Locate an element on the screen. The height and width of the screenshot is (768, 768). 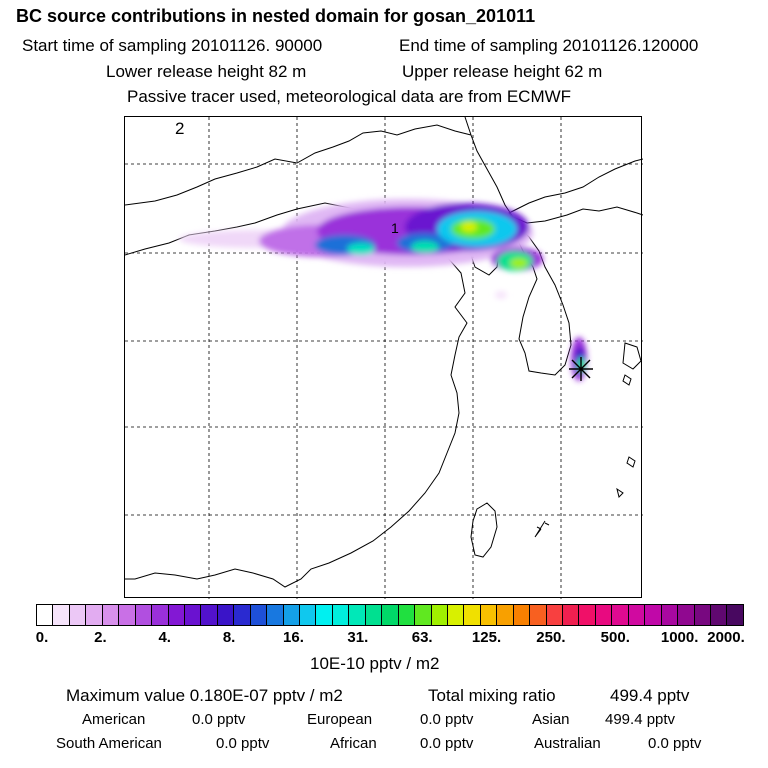
start-time-label: Start time of sampling 20101126. 90000 is located at coordinates (172, 45).